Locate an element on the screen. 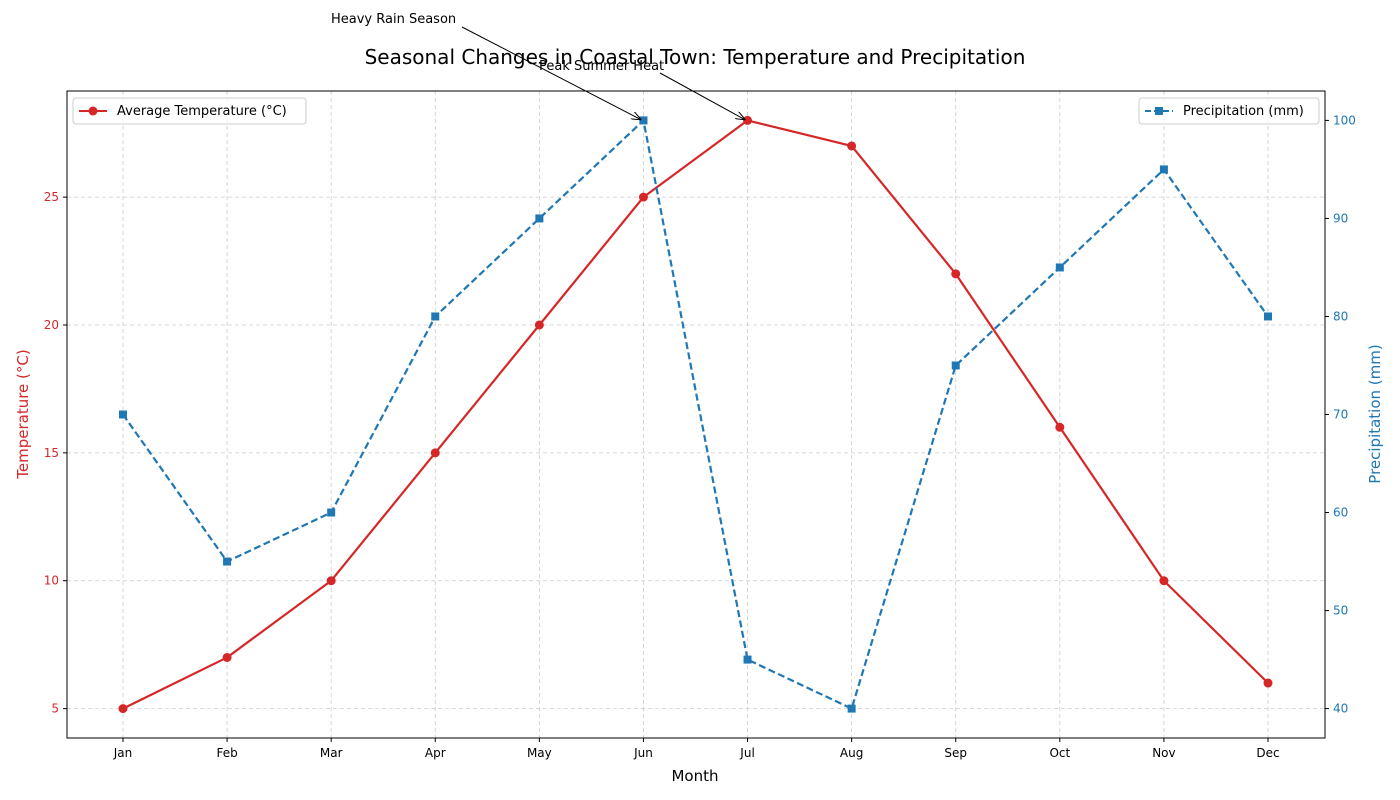  legend-precipitation: Precipitation (mm) is located at coordinates (1229, 111).